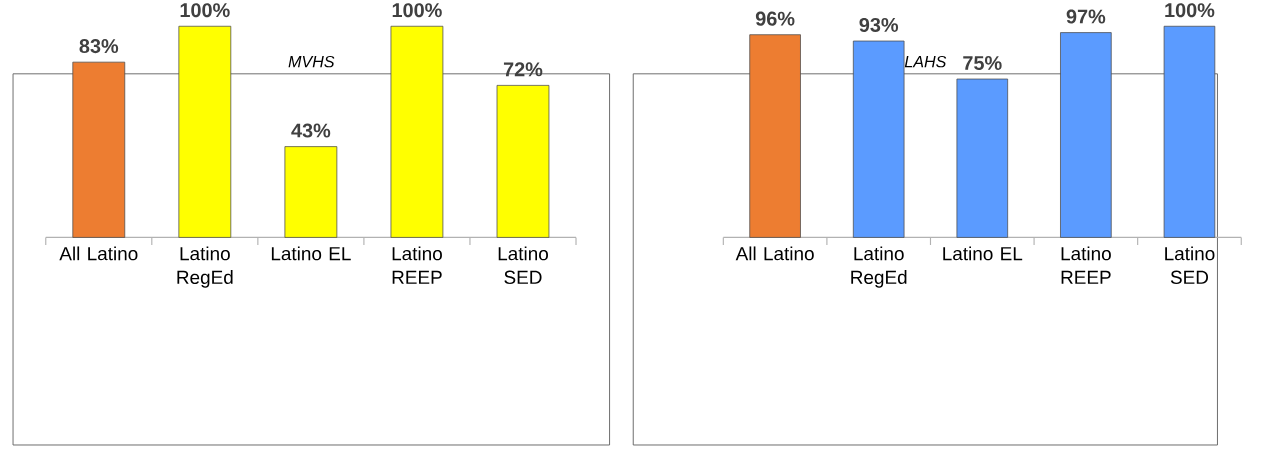  Describe the element at coordinates (99, 46) in the screenshot. I see `data-label: 83%` at that location.